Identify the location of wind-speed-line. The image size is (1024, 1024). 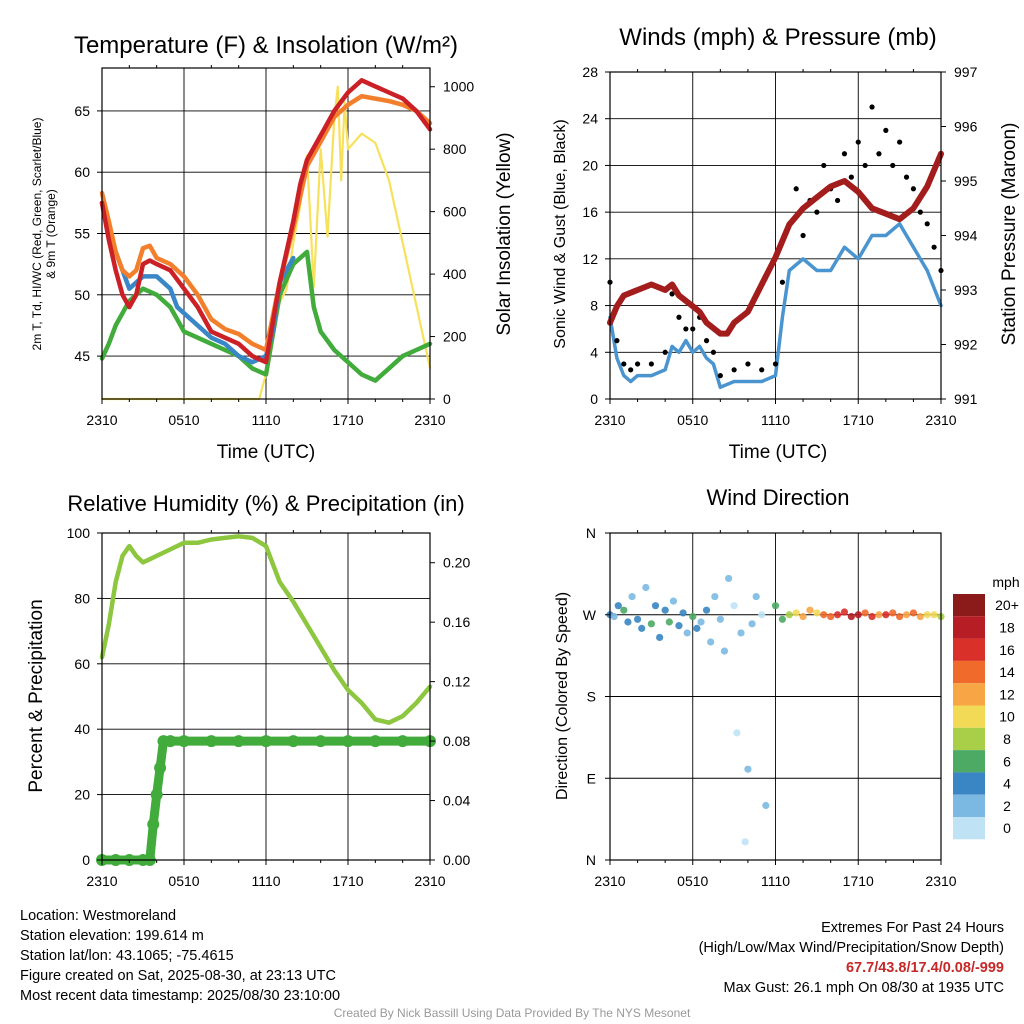
(775, 306).